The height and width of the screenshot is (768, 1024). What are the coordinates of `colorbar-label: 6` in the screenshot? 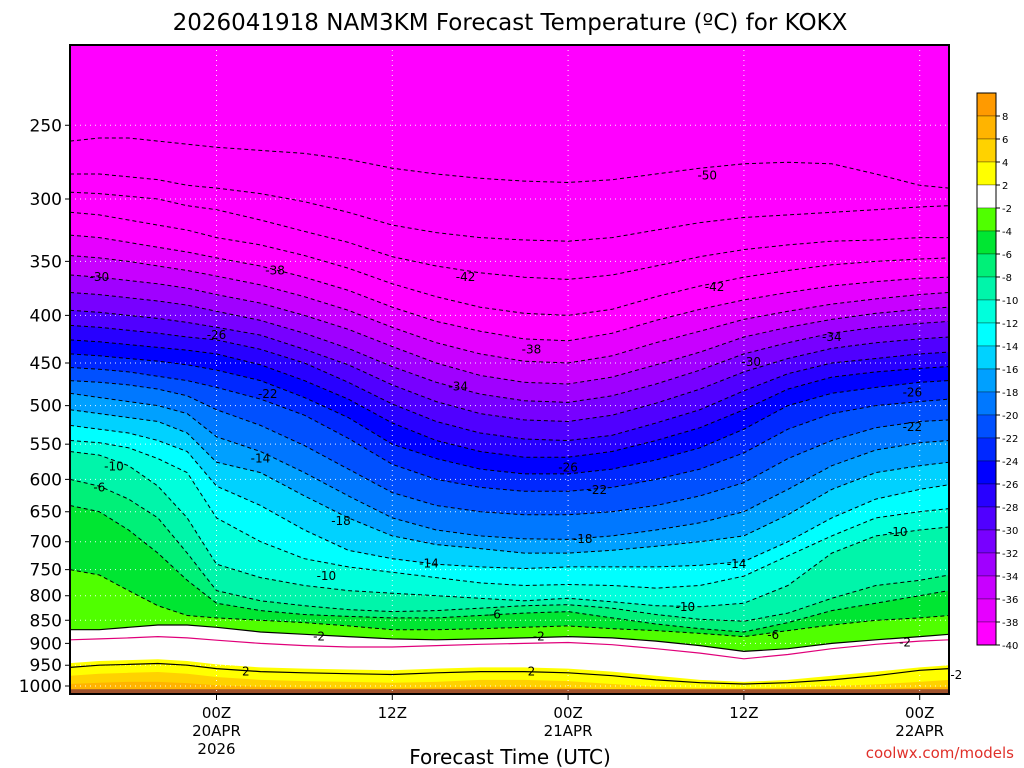 It's located at (1005, 140).